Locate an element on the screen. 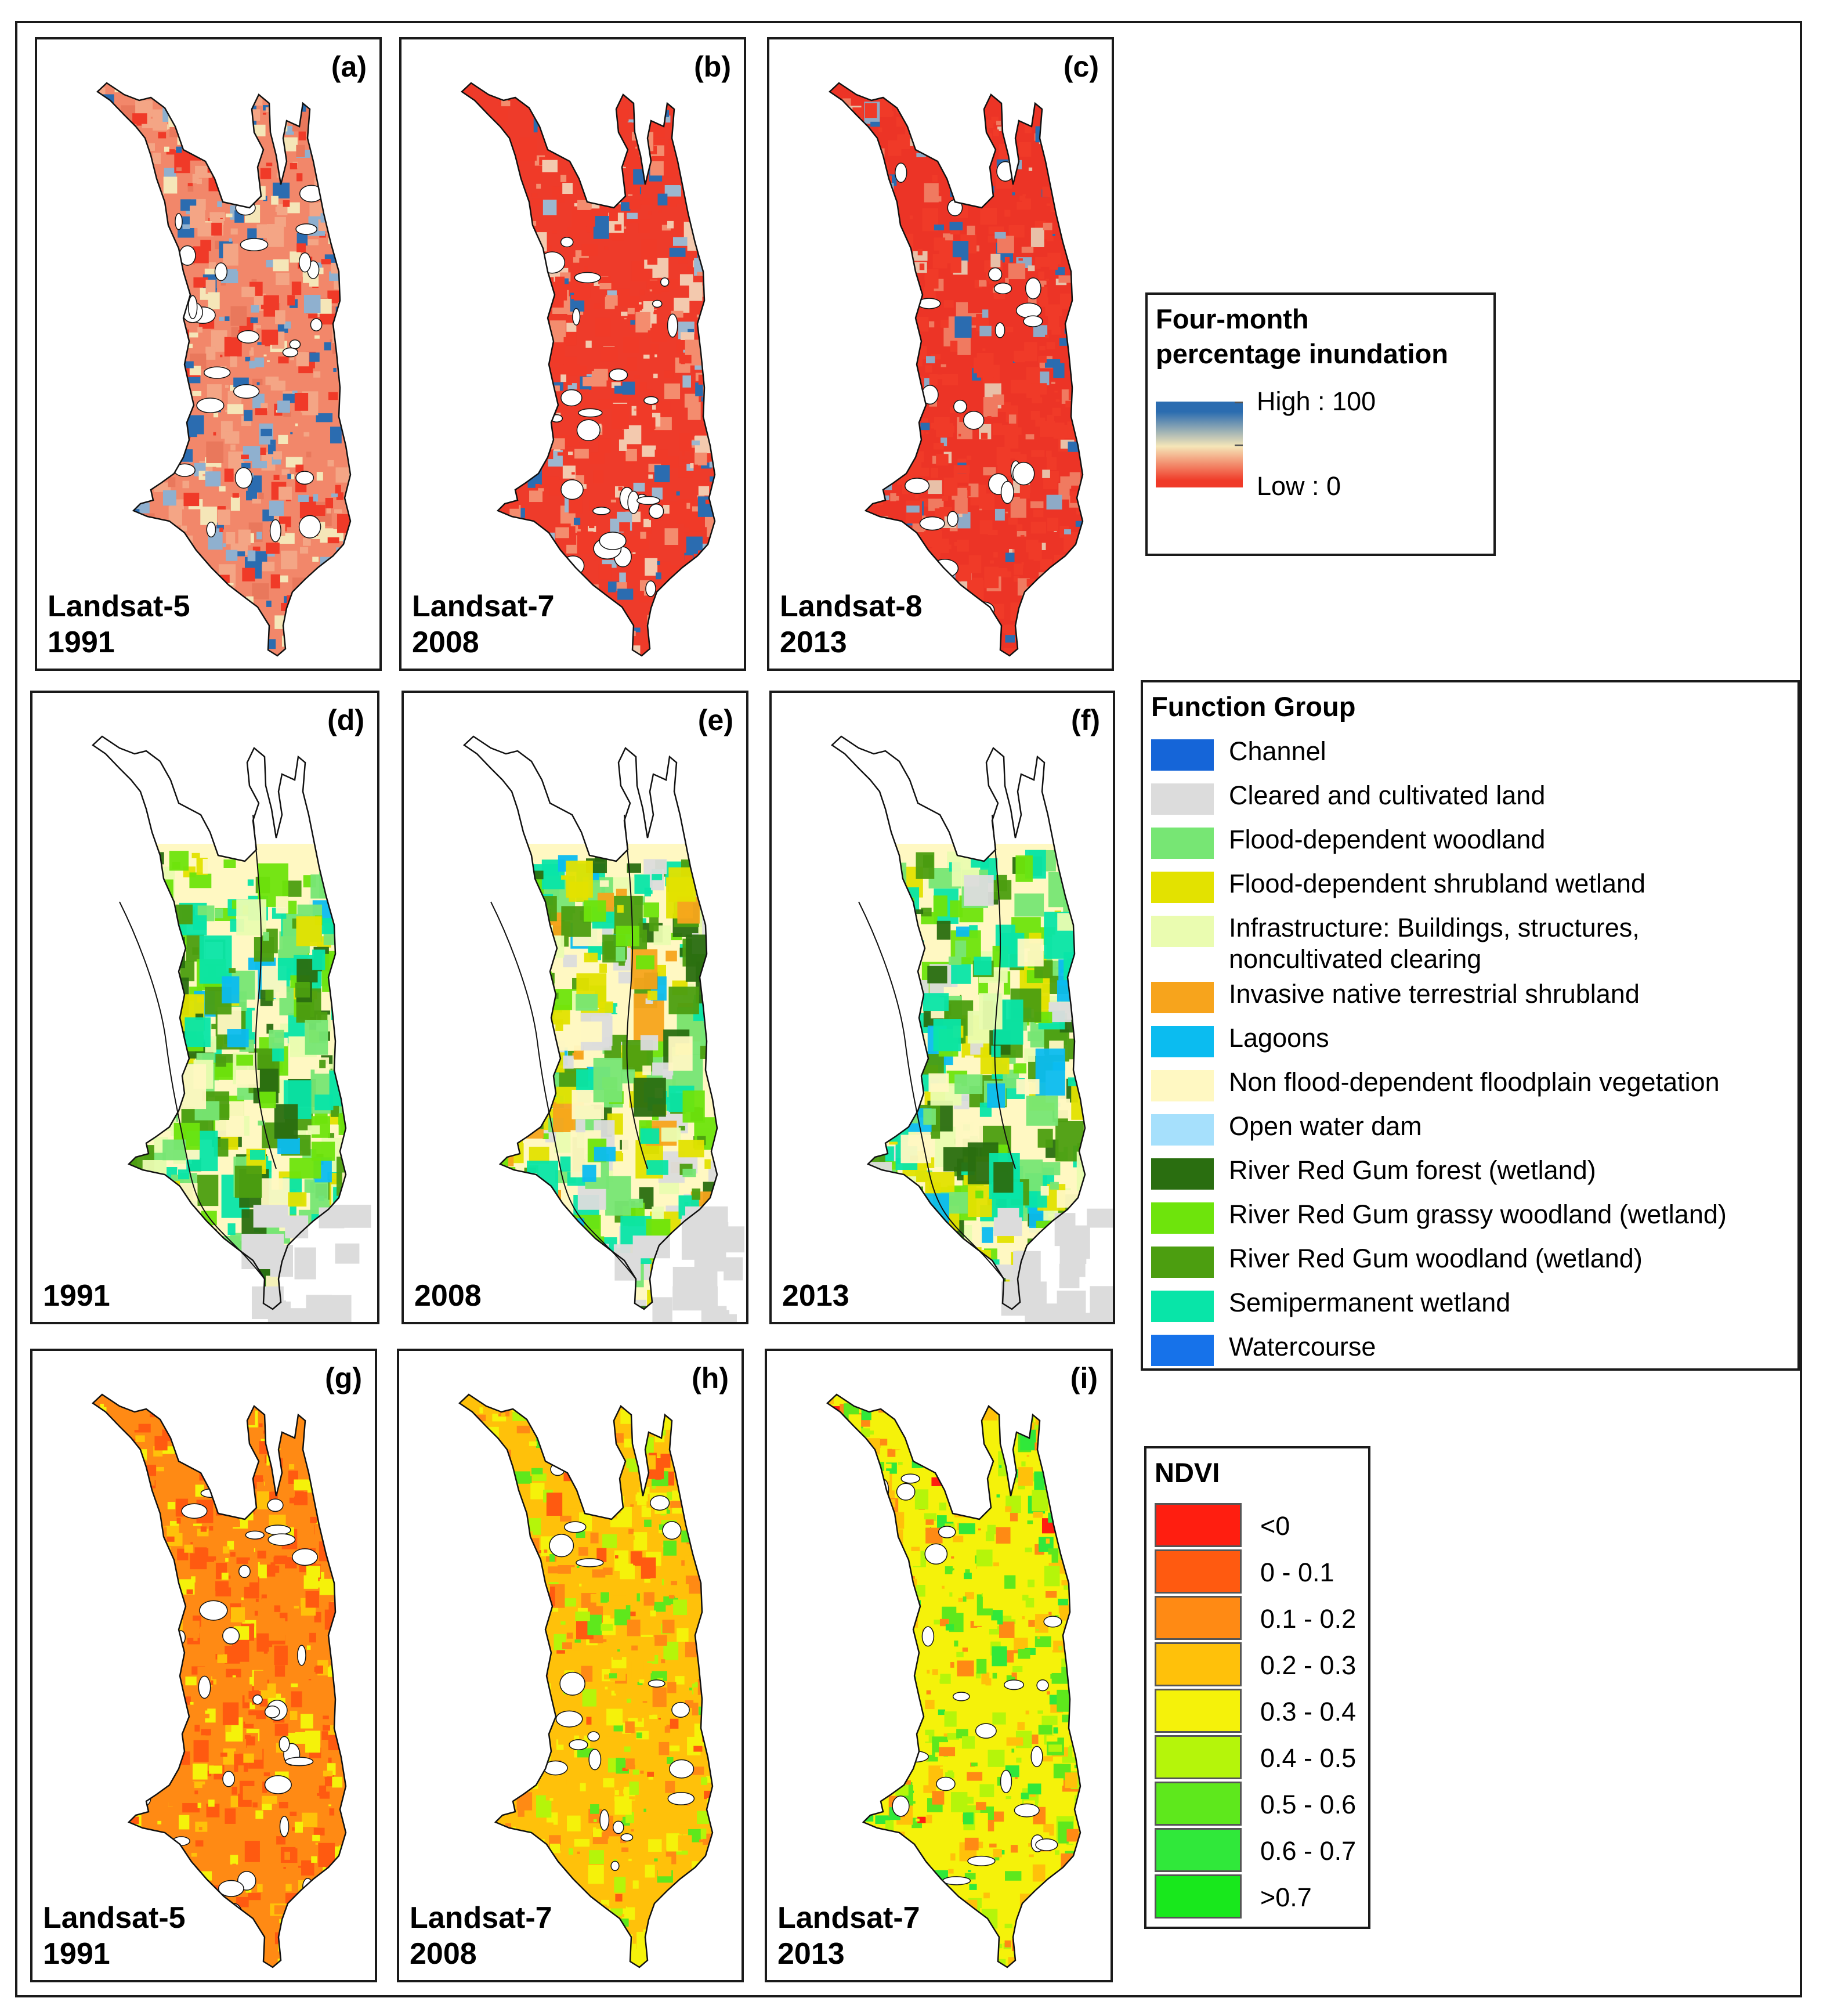 The width and height of the screenshot is (1823, 2016). legend-label: Semipermanent wetland is located at coordinates (1370, 1302).